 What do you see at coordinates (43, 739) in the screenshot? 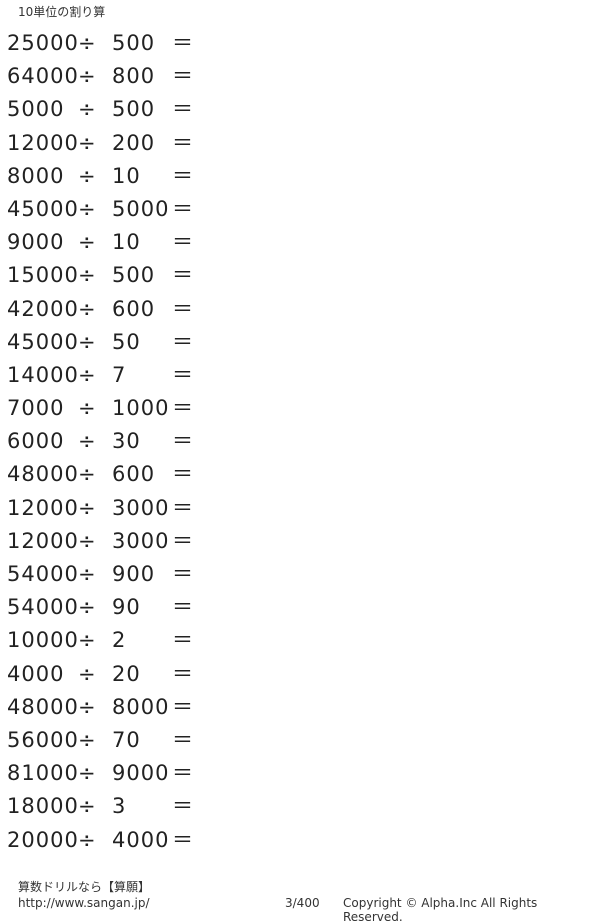
I see `dividend: 56000` at bounding box center [43, 739].